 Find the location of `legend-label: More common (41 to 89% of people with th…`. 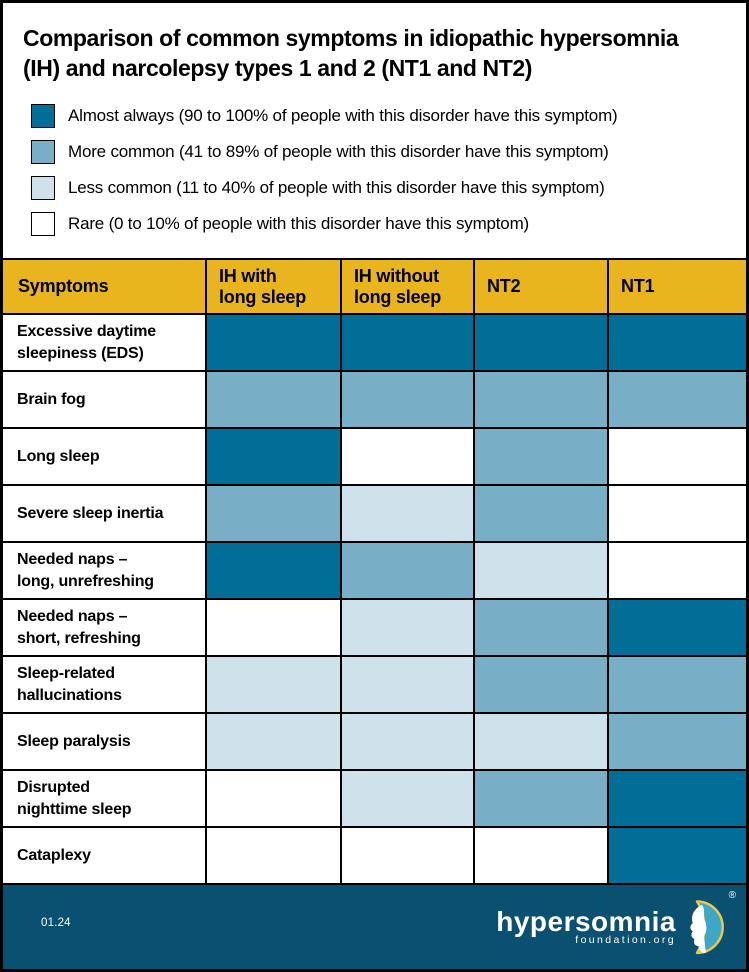

legend-label: More common (41 to 89% of people with th… is located at coordinates (338, 151).